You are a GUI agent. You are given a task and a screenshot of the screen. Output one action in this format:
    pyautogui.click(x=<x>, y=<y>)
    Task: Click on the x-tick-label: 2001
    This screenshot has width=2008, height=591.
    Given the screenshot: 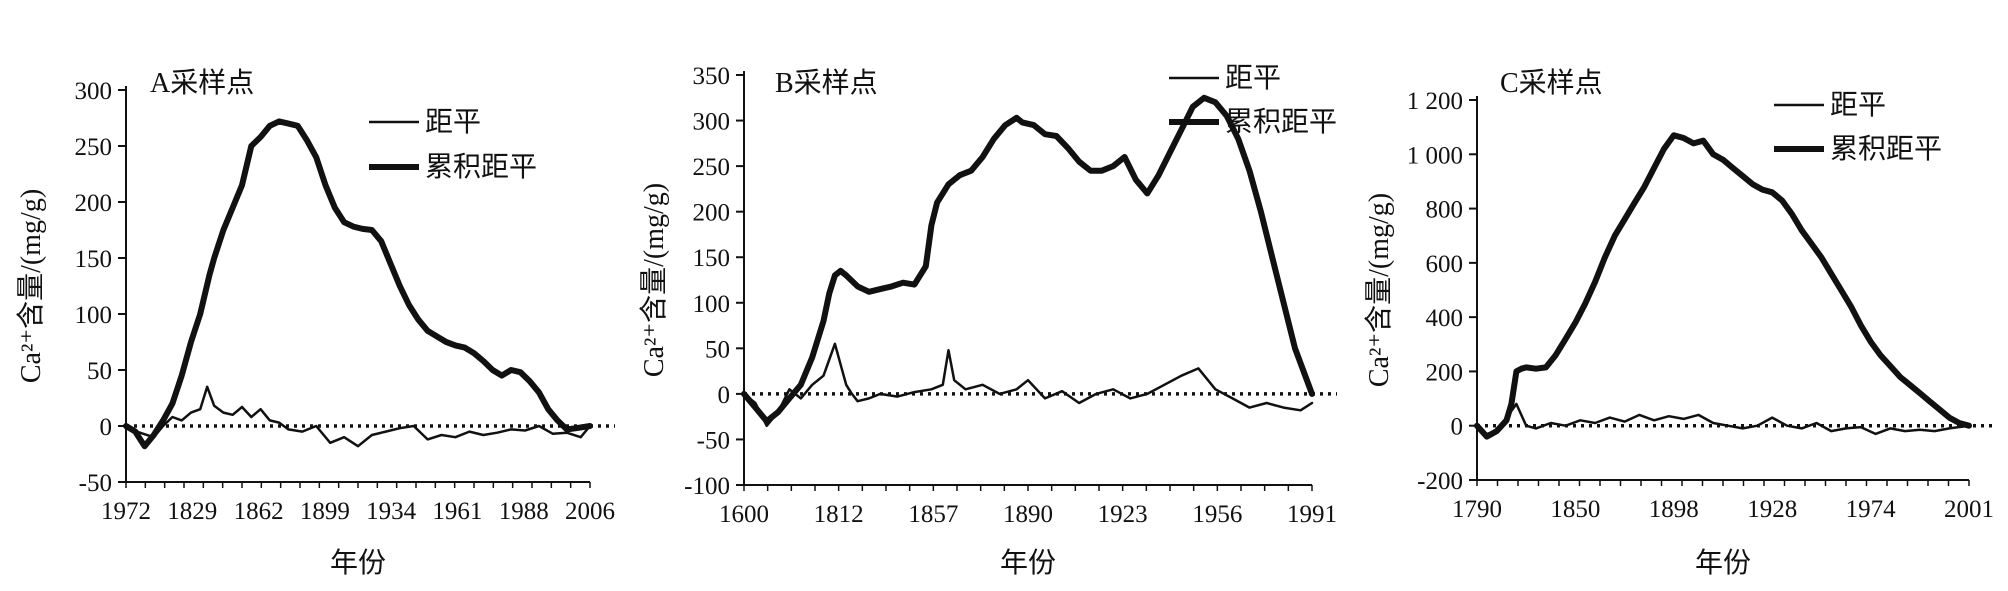 What is the action you would take?
    pyautogui.click(x=1969, y=509)
    